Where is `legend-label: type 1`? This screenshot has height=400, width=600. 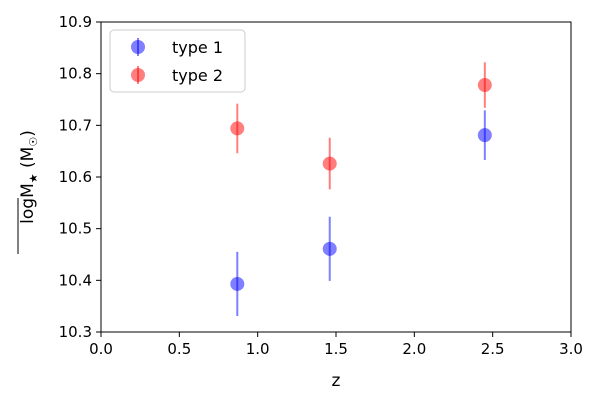
legend-label: type 1 is located at coordinates (197, 47).